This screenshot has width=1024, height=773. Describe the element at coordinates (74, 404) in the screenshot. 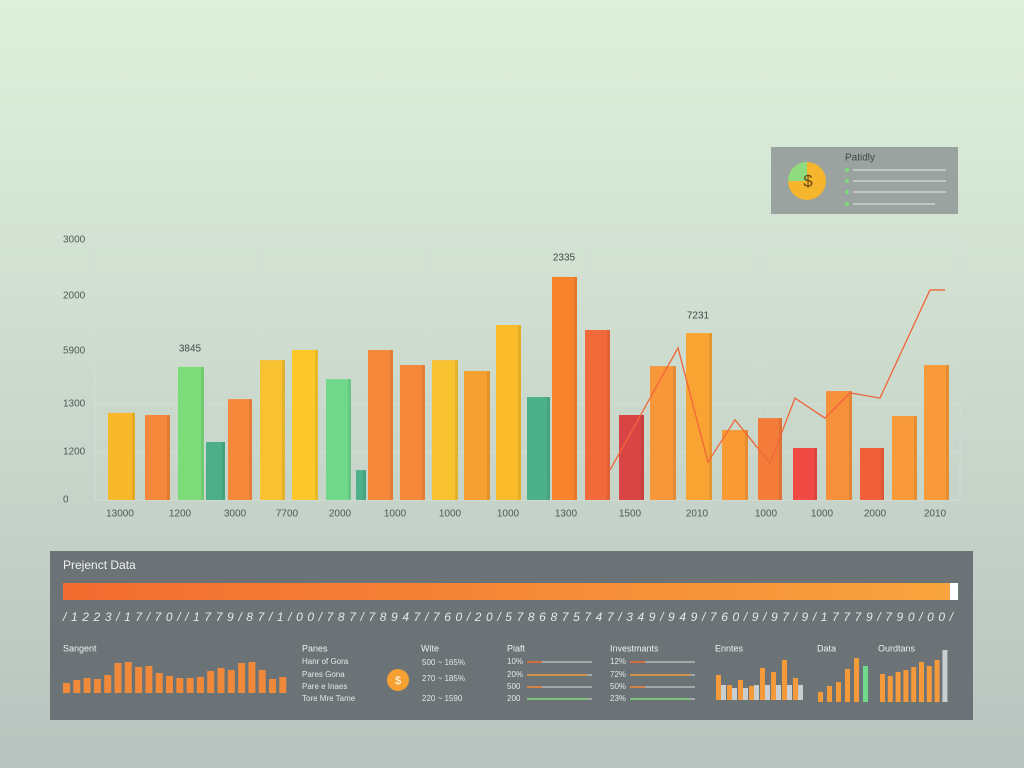

I see `y-label: 1300` at that location.